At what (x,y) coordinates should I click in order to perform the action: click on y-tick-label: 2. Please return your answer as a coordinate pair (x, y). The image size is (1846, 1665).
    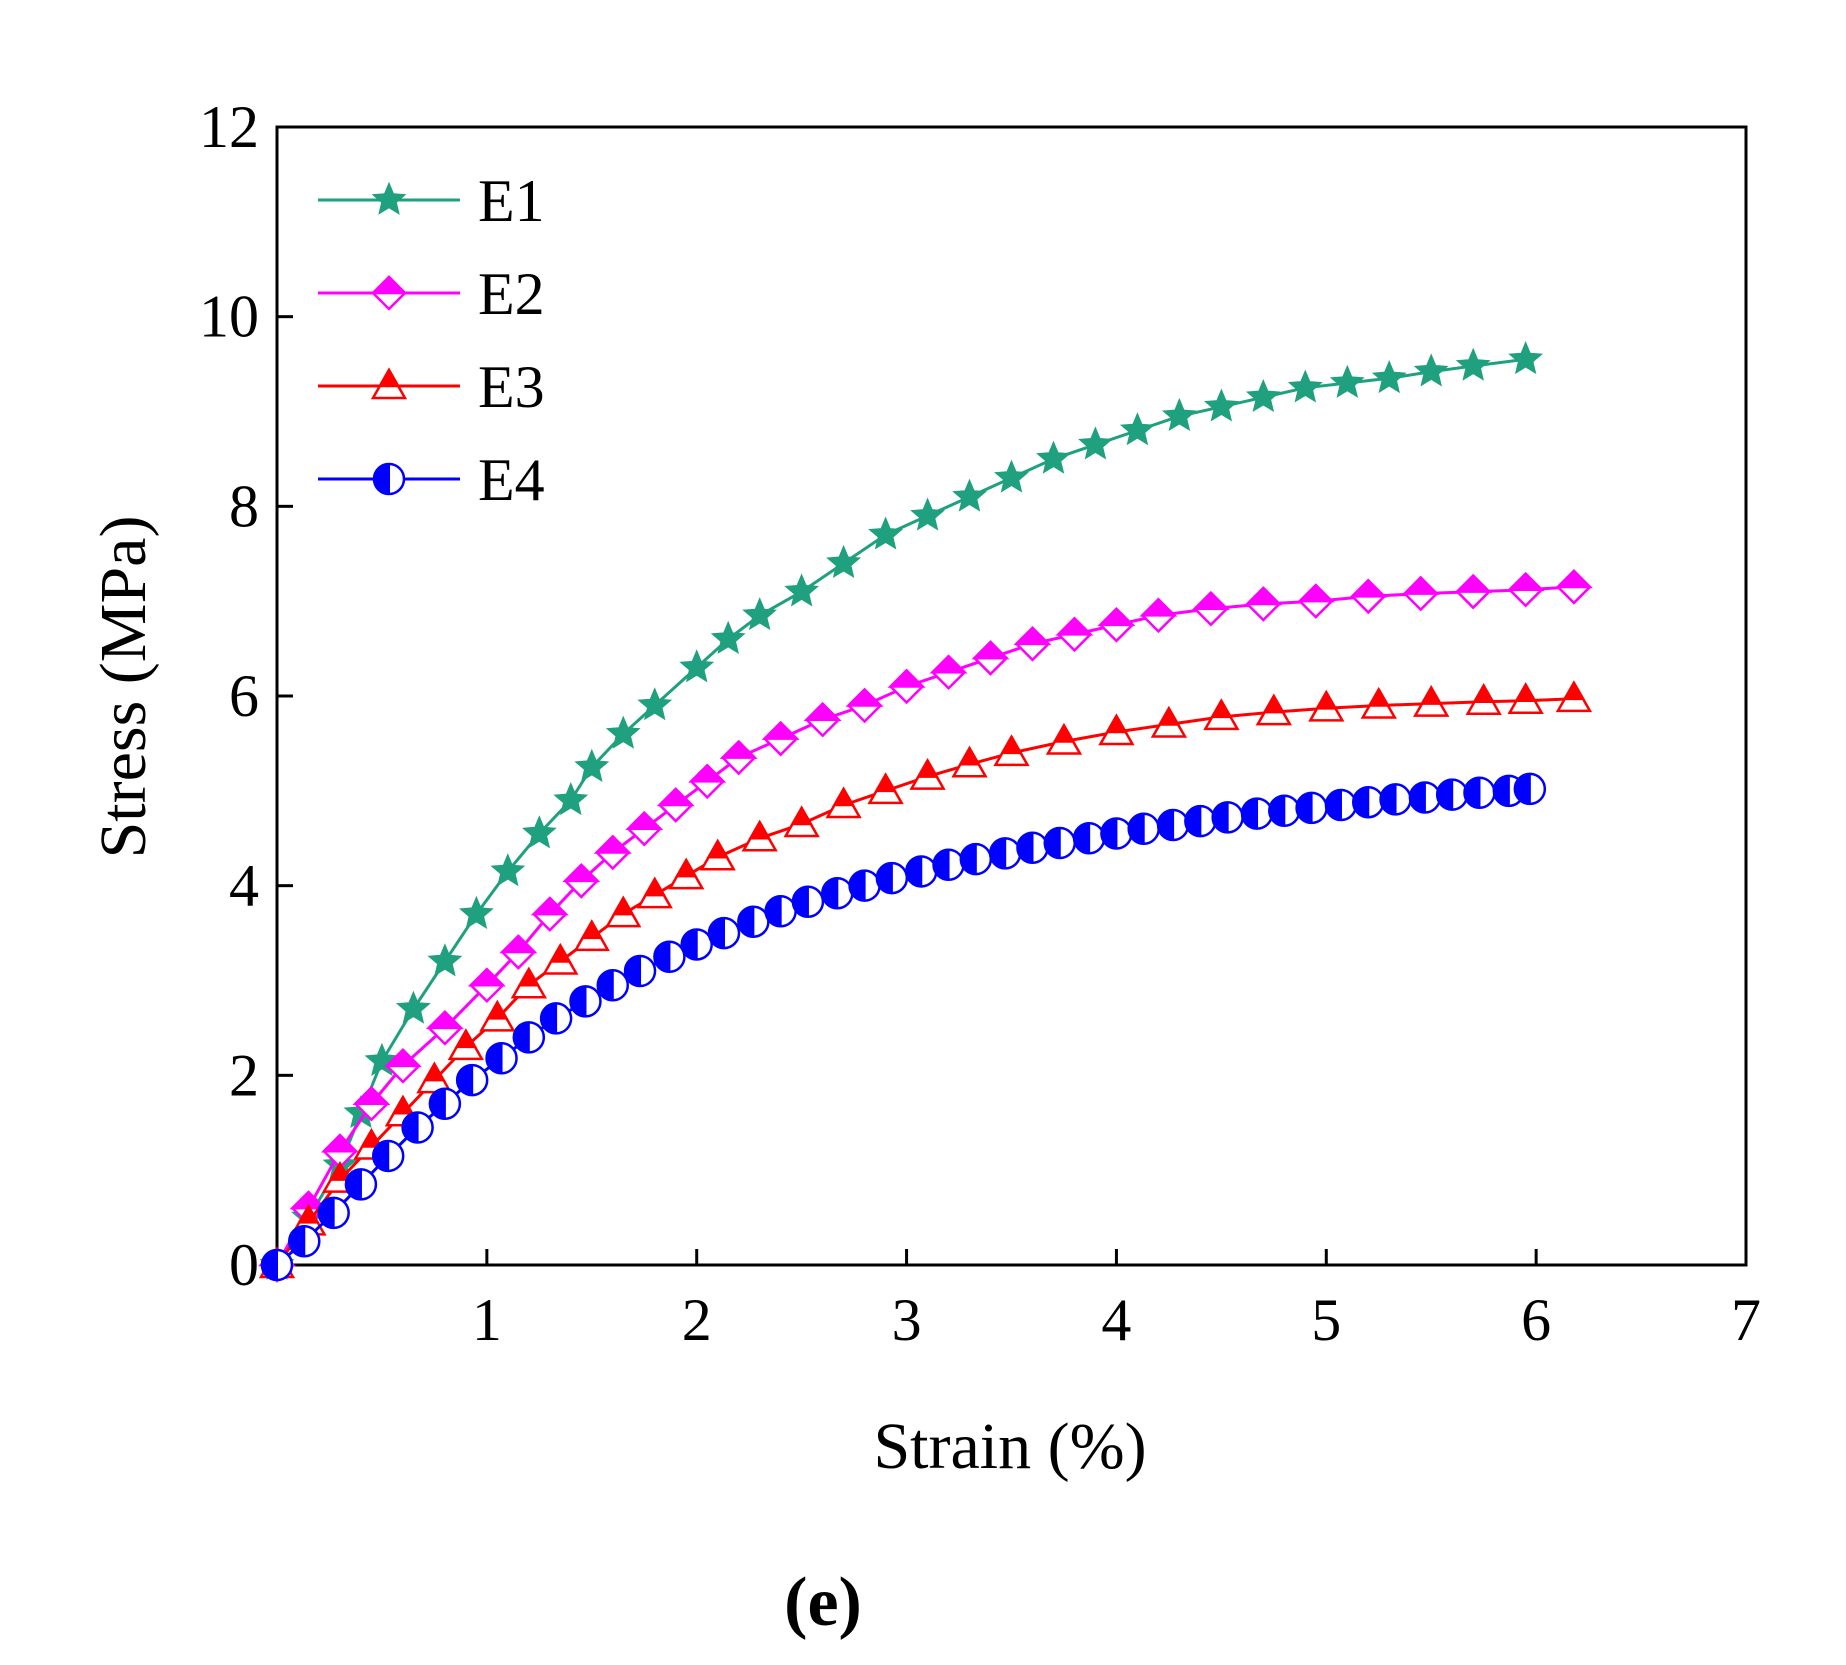
    Looking at the image, I should click on (244, 1075).